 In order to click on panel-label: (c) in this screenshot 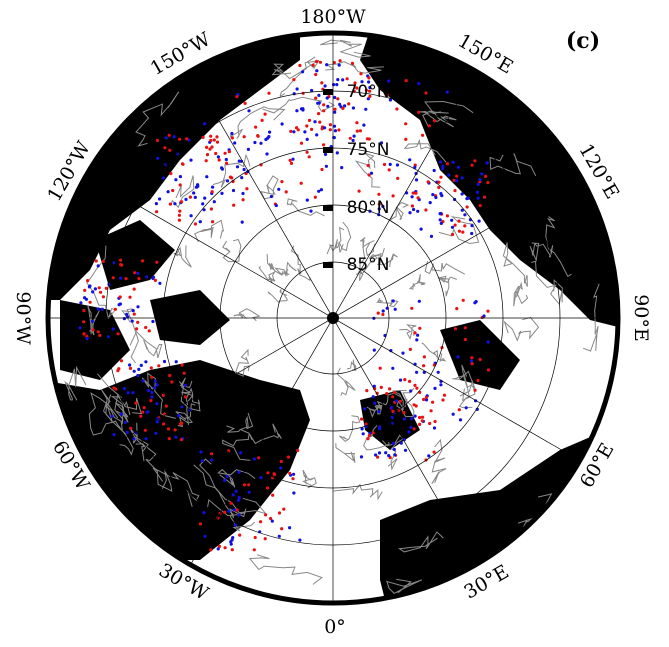, I will do `click(583, 41)`.